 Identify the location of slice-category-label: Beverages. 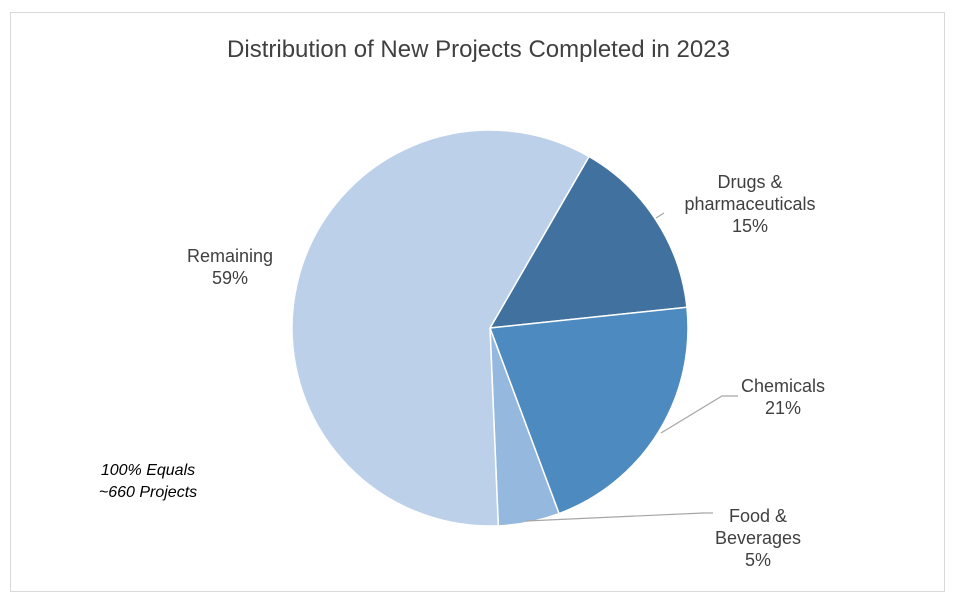
(758, 538).